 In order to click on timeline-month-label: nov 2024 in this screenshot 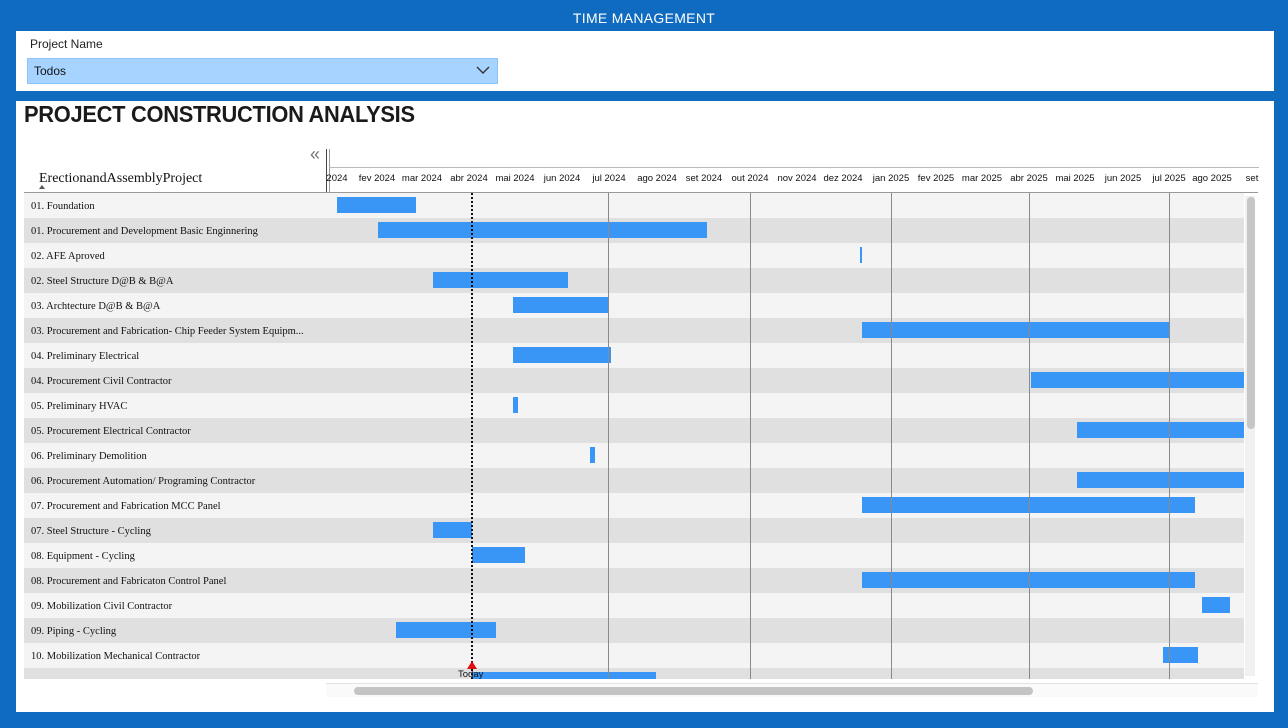, I will do `click(797, 178)`.